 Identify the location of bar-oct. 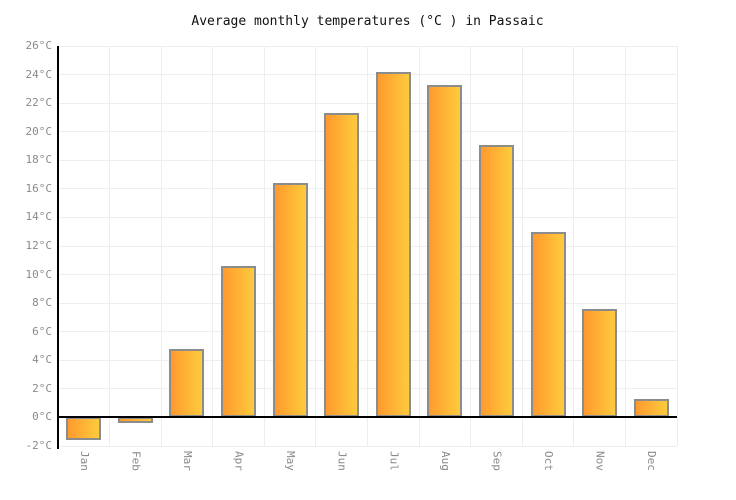
(548, 324).